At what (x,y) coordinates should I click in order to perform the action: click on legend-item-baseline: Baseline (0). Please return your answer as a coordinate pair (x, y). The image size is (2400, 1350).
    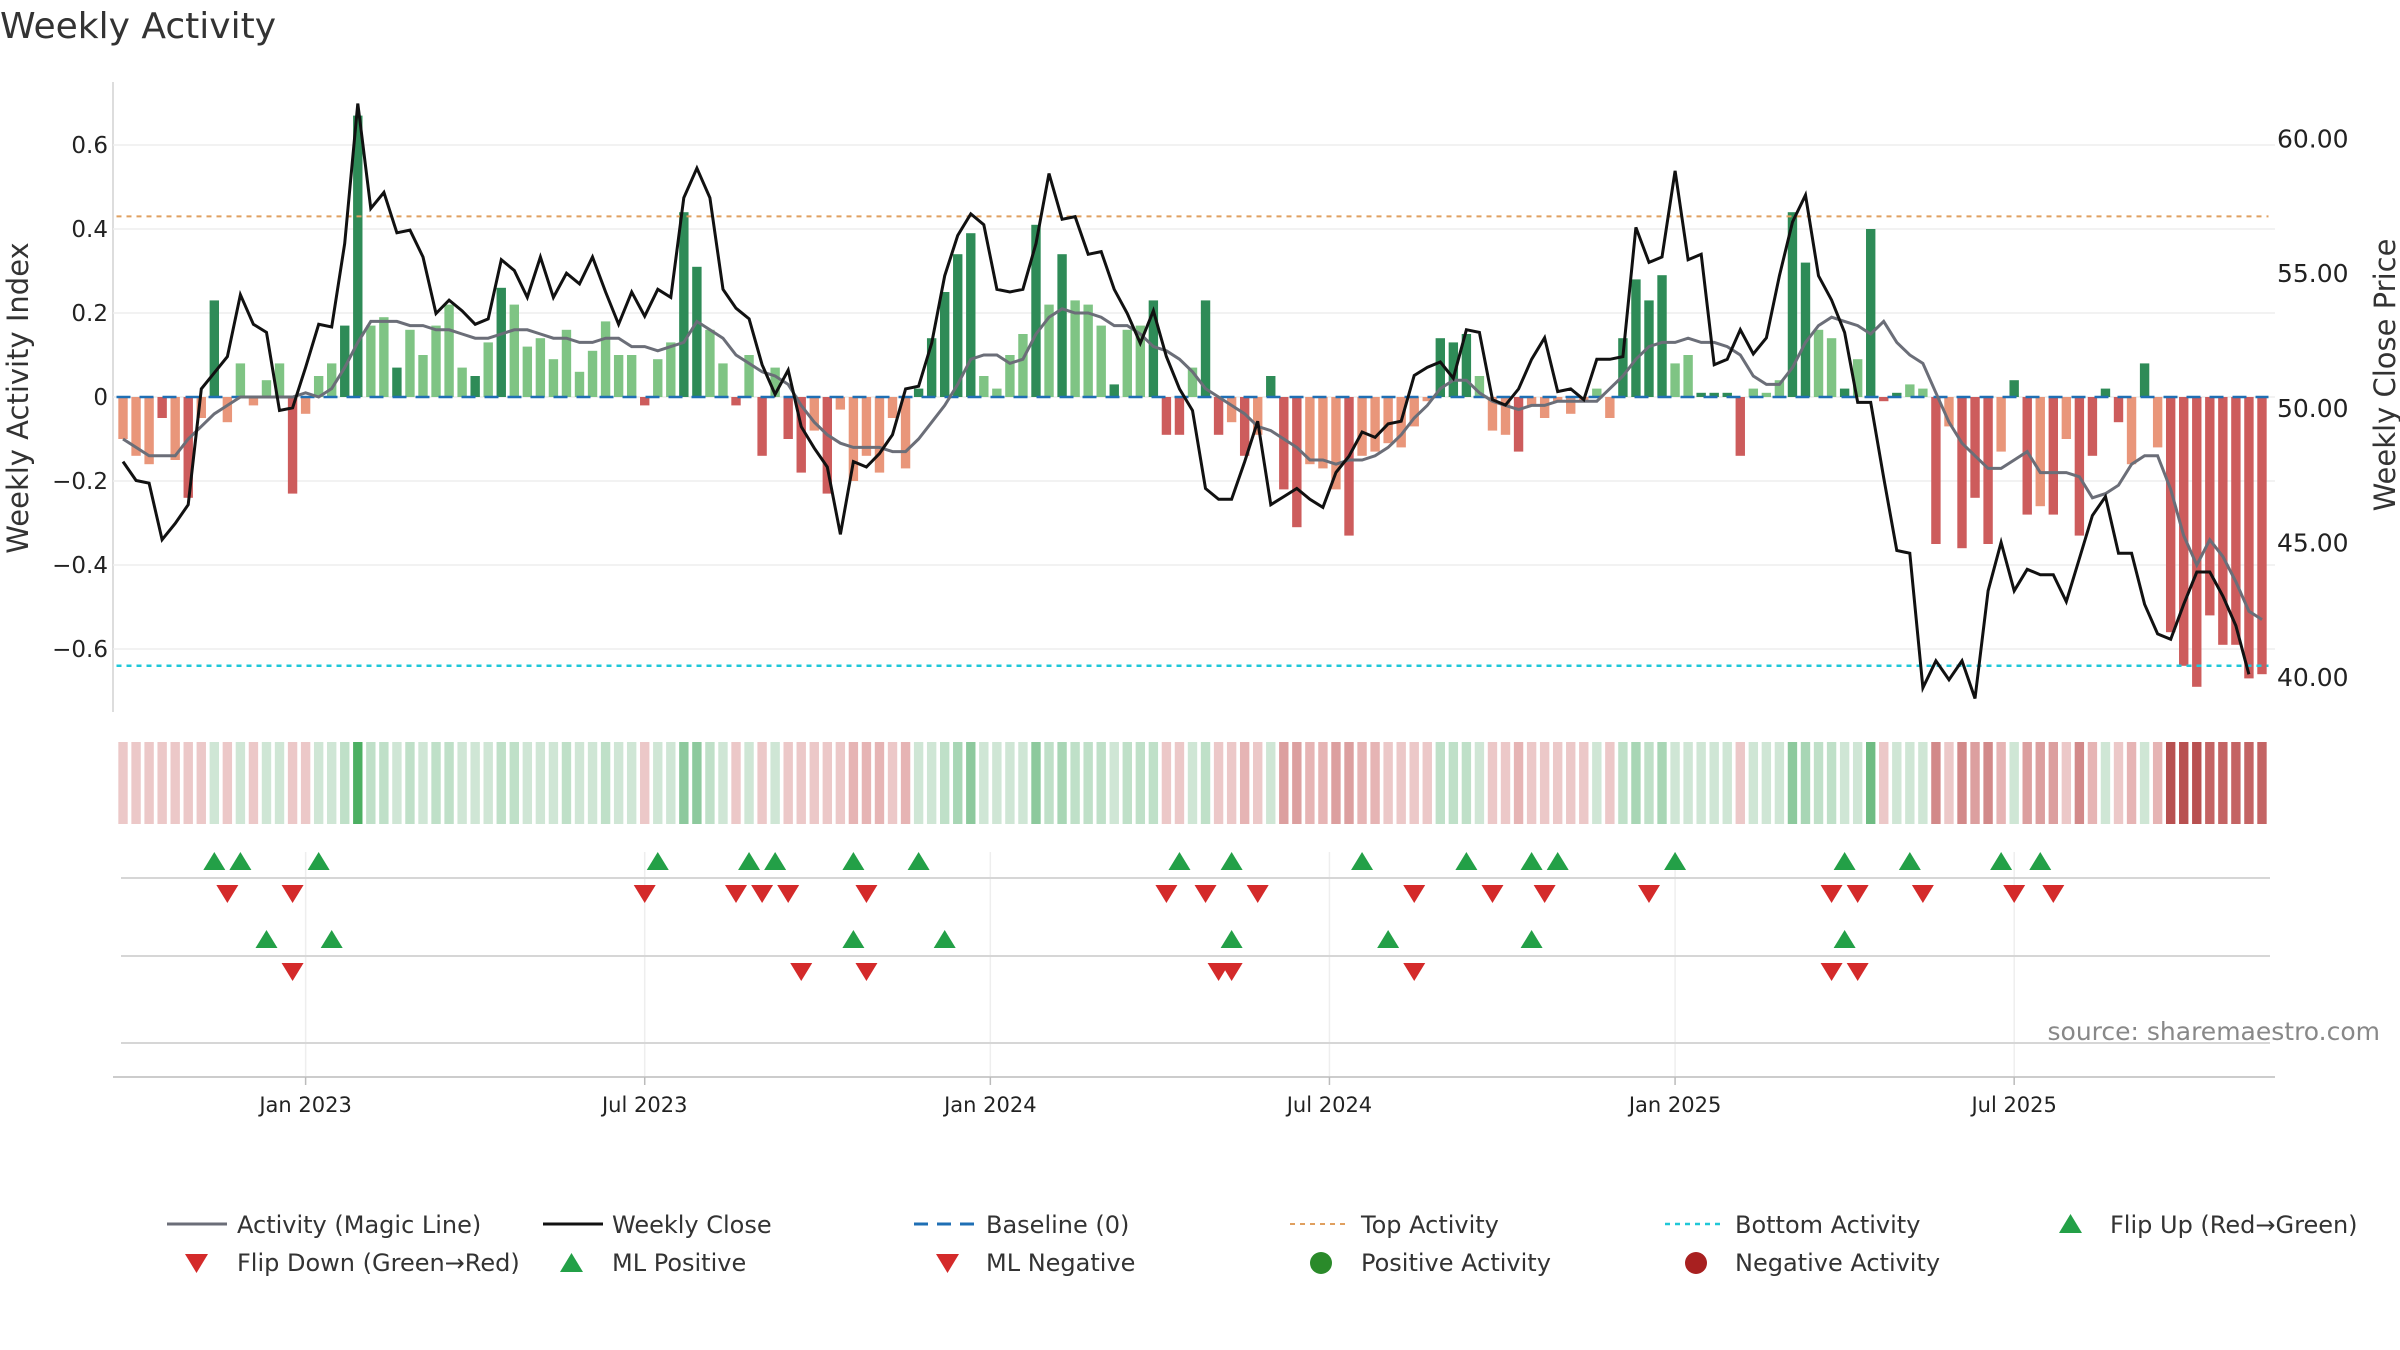
    Looking at the image, I should click on (1021, 1225).